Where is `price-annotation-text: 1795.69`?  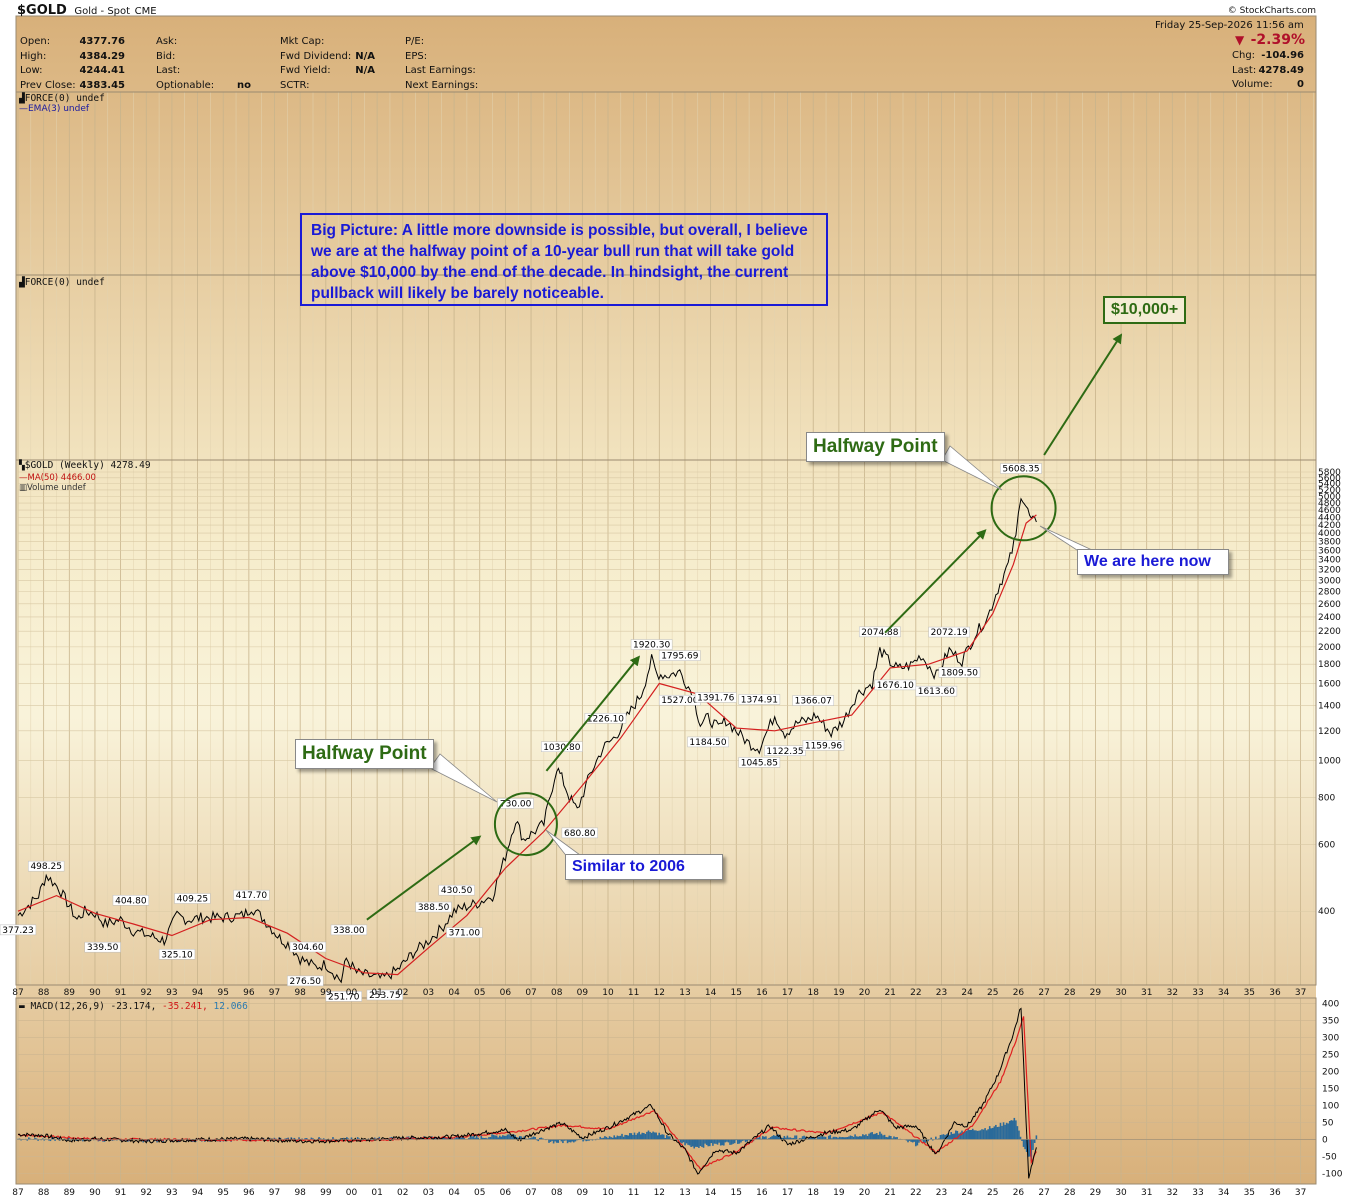
price-annotation-text: 1795.69 is located at coordinates (679, 657).